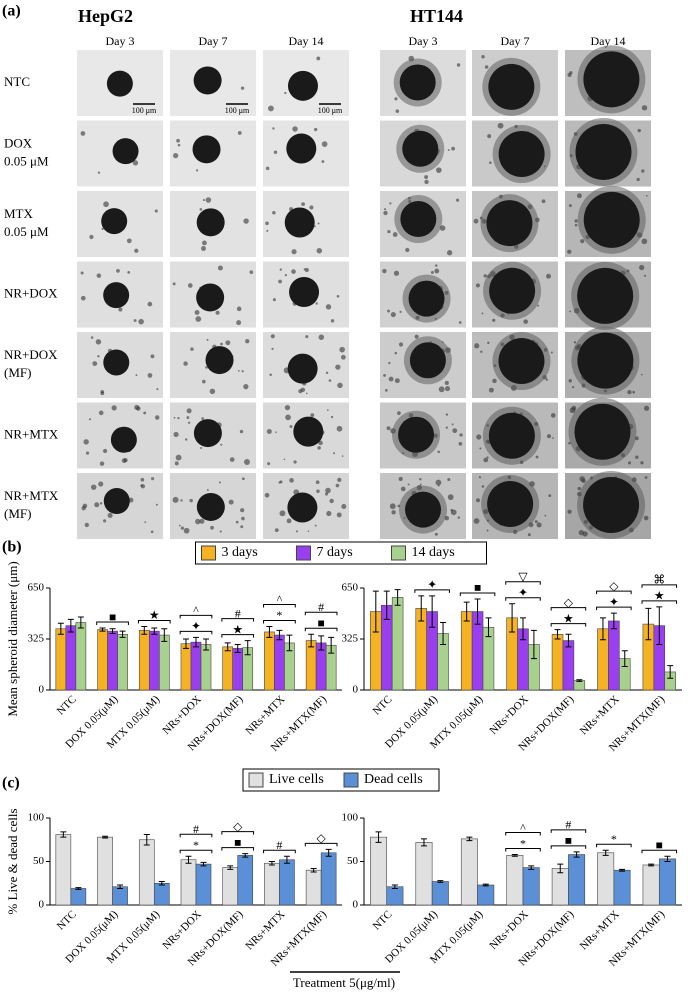 This screenshot has height=992, width=688. I want to click on x-tick-label: NTC, so click(383, 705).